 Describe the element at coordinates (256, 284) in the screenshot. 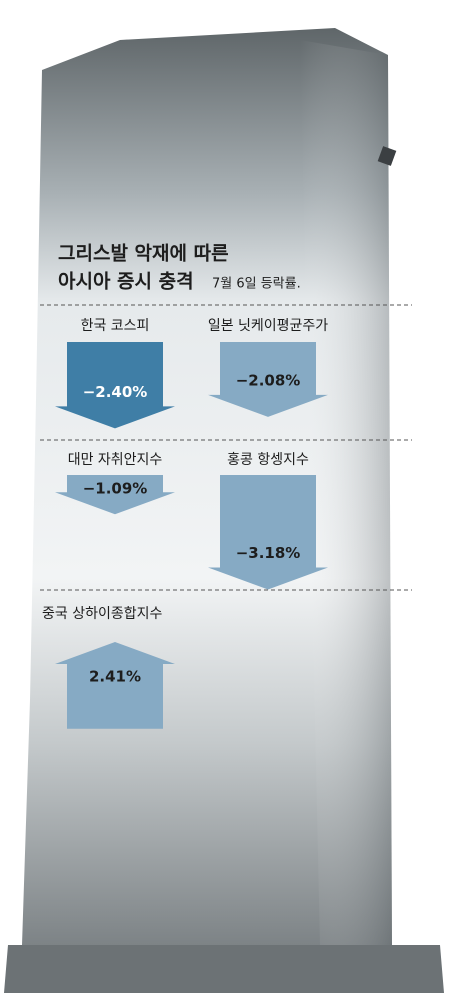

I see `subtitle: 7월 6일 등락률.` at that location.